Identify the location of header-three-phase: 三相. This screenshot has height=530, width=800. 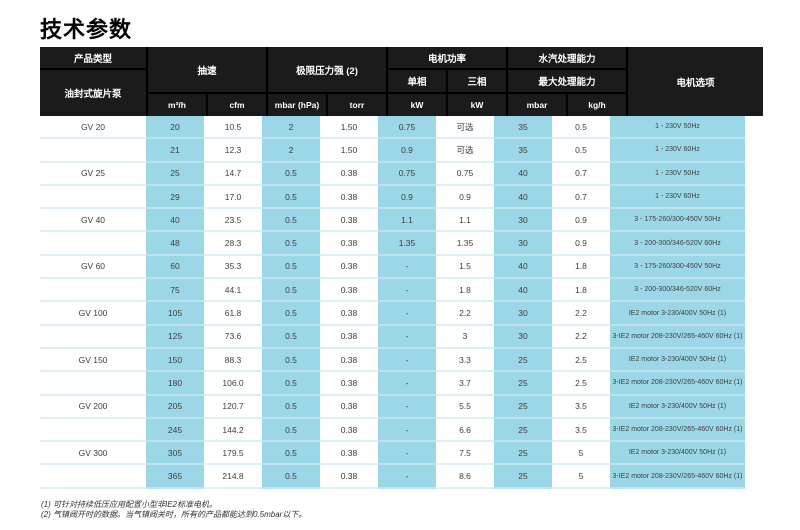
(477, 81).